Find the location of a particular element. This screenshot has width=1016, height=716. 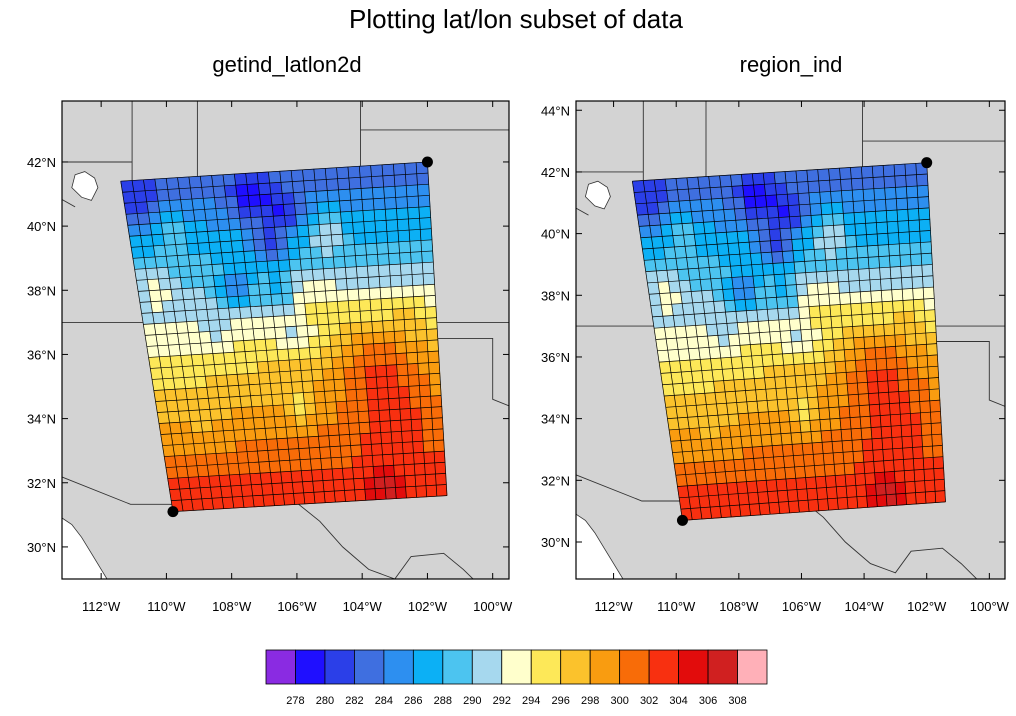

grid-line is located at coordinates (304, 448).